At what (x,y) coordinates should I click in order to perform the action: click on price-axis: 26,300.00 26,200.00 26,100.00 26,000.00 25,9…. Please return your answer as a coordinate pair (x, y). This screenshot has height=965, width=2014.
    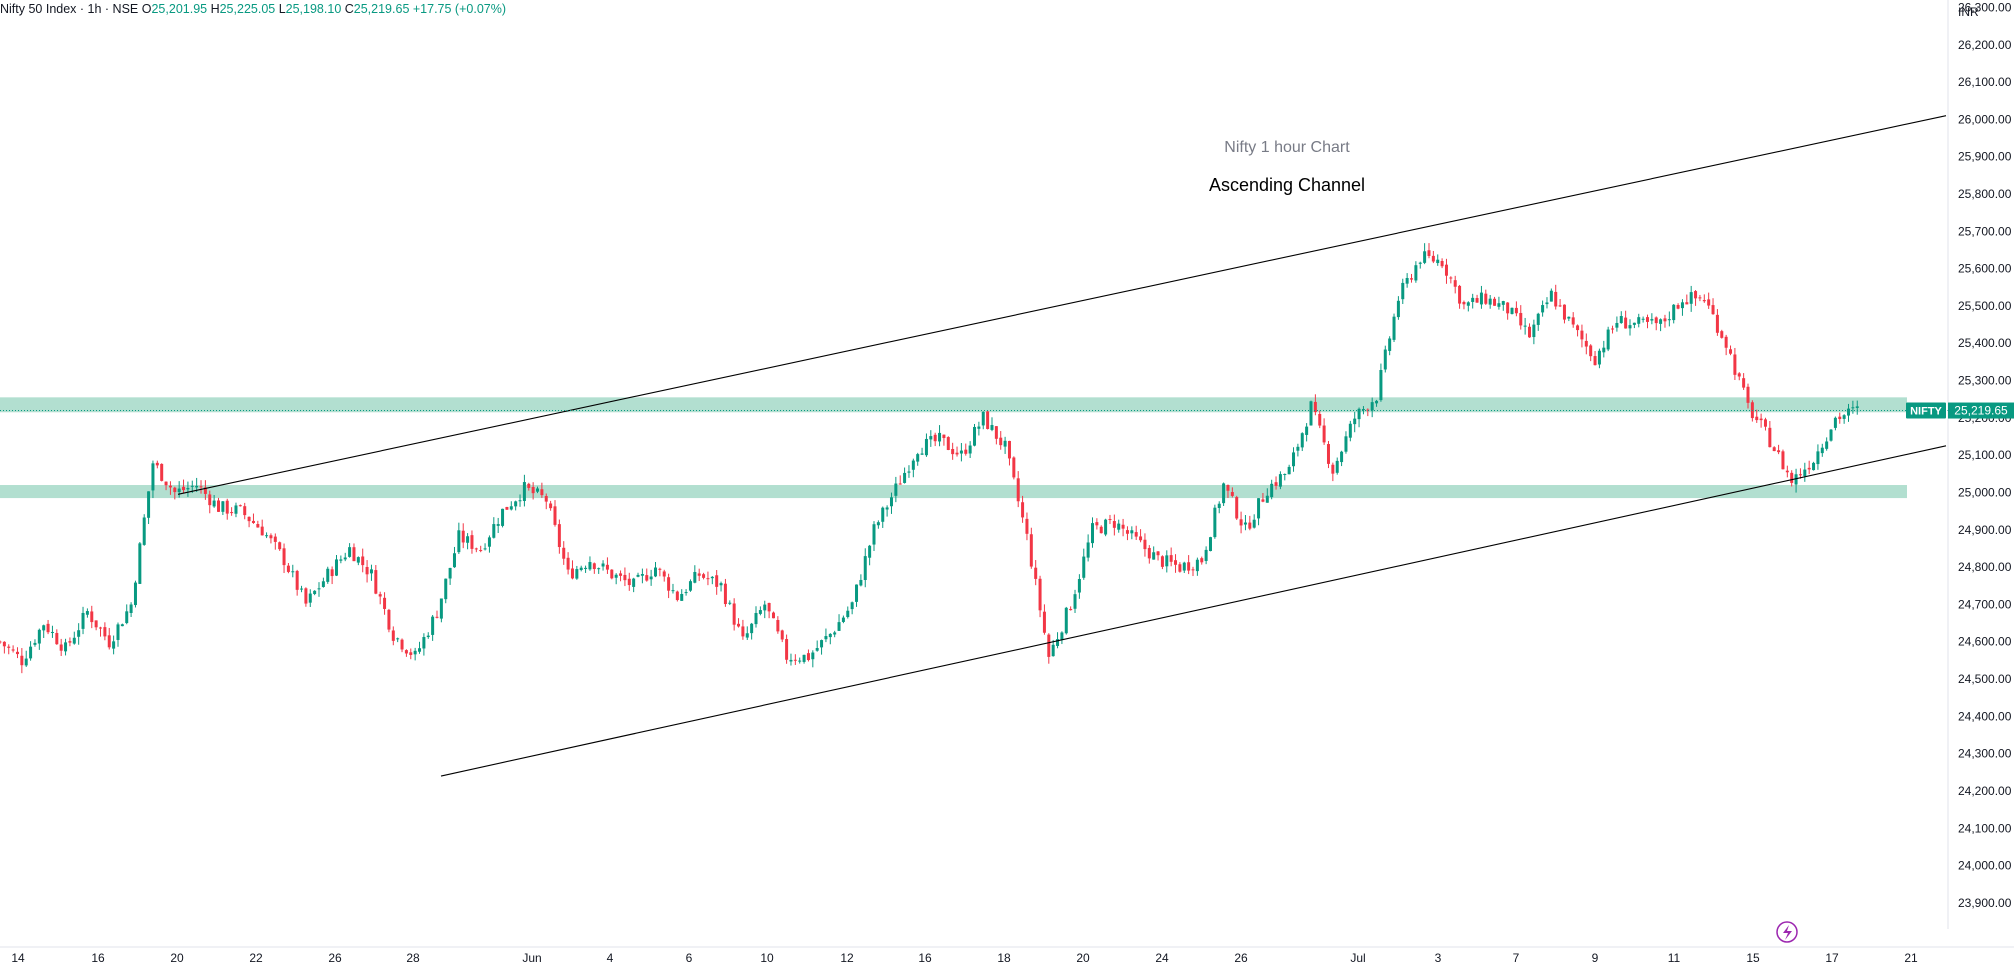
    Looking at the image, I should click on (1960, 464).